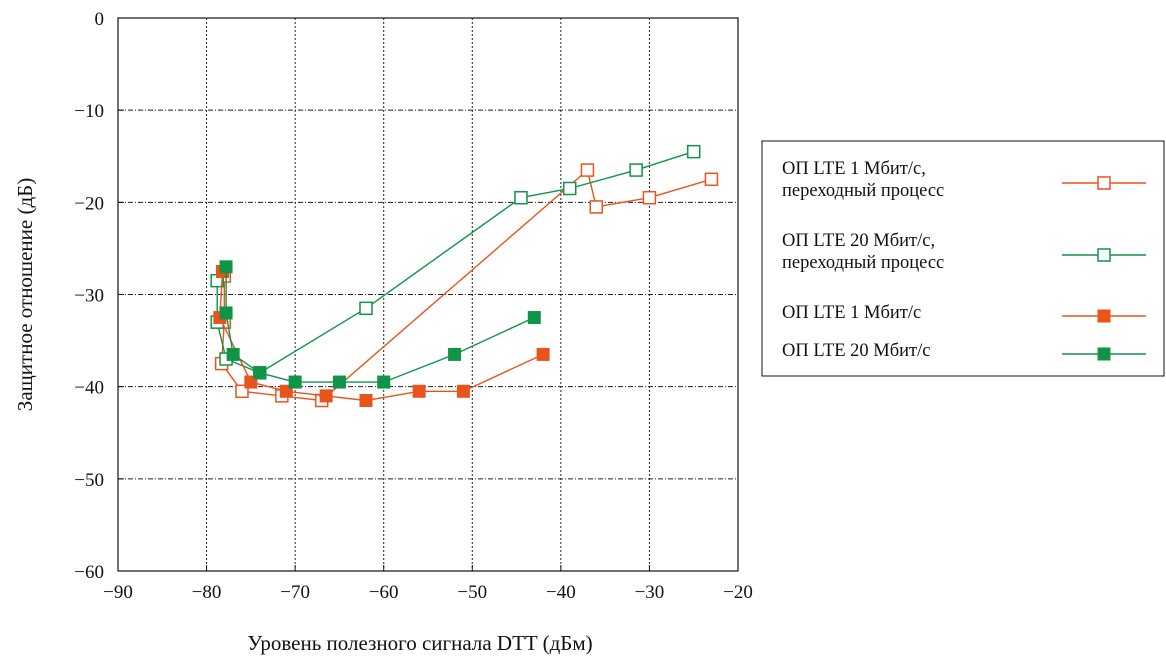 The width and height of the screenshot is (1166, 667). What do you see at coordinates (419, 643) in the screenshot?
I see `x-axis-title: Уровень полезного сигнала DTT (дБм)` at bounding box center [419, 643].